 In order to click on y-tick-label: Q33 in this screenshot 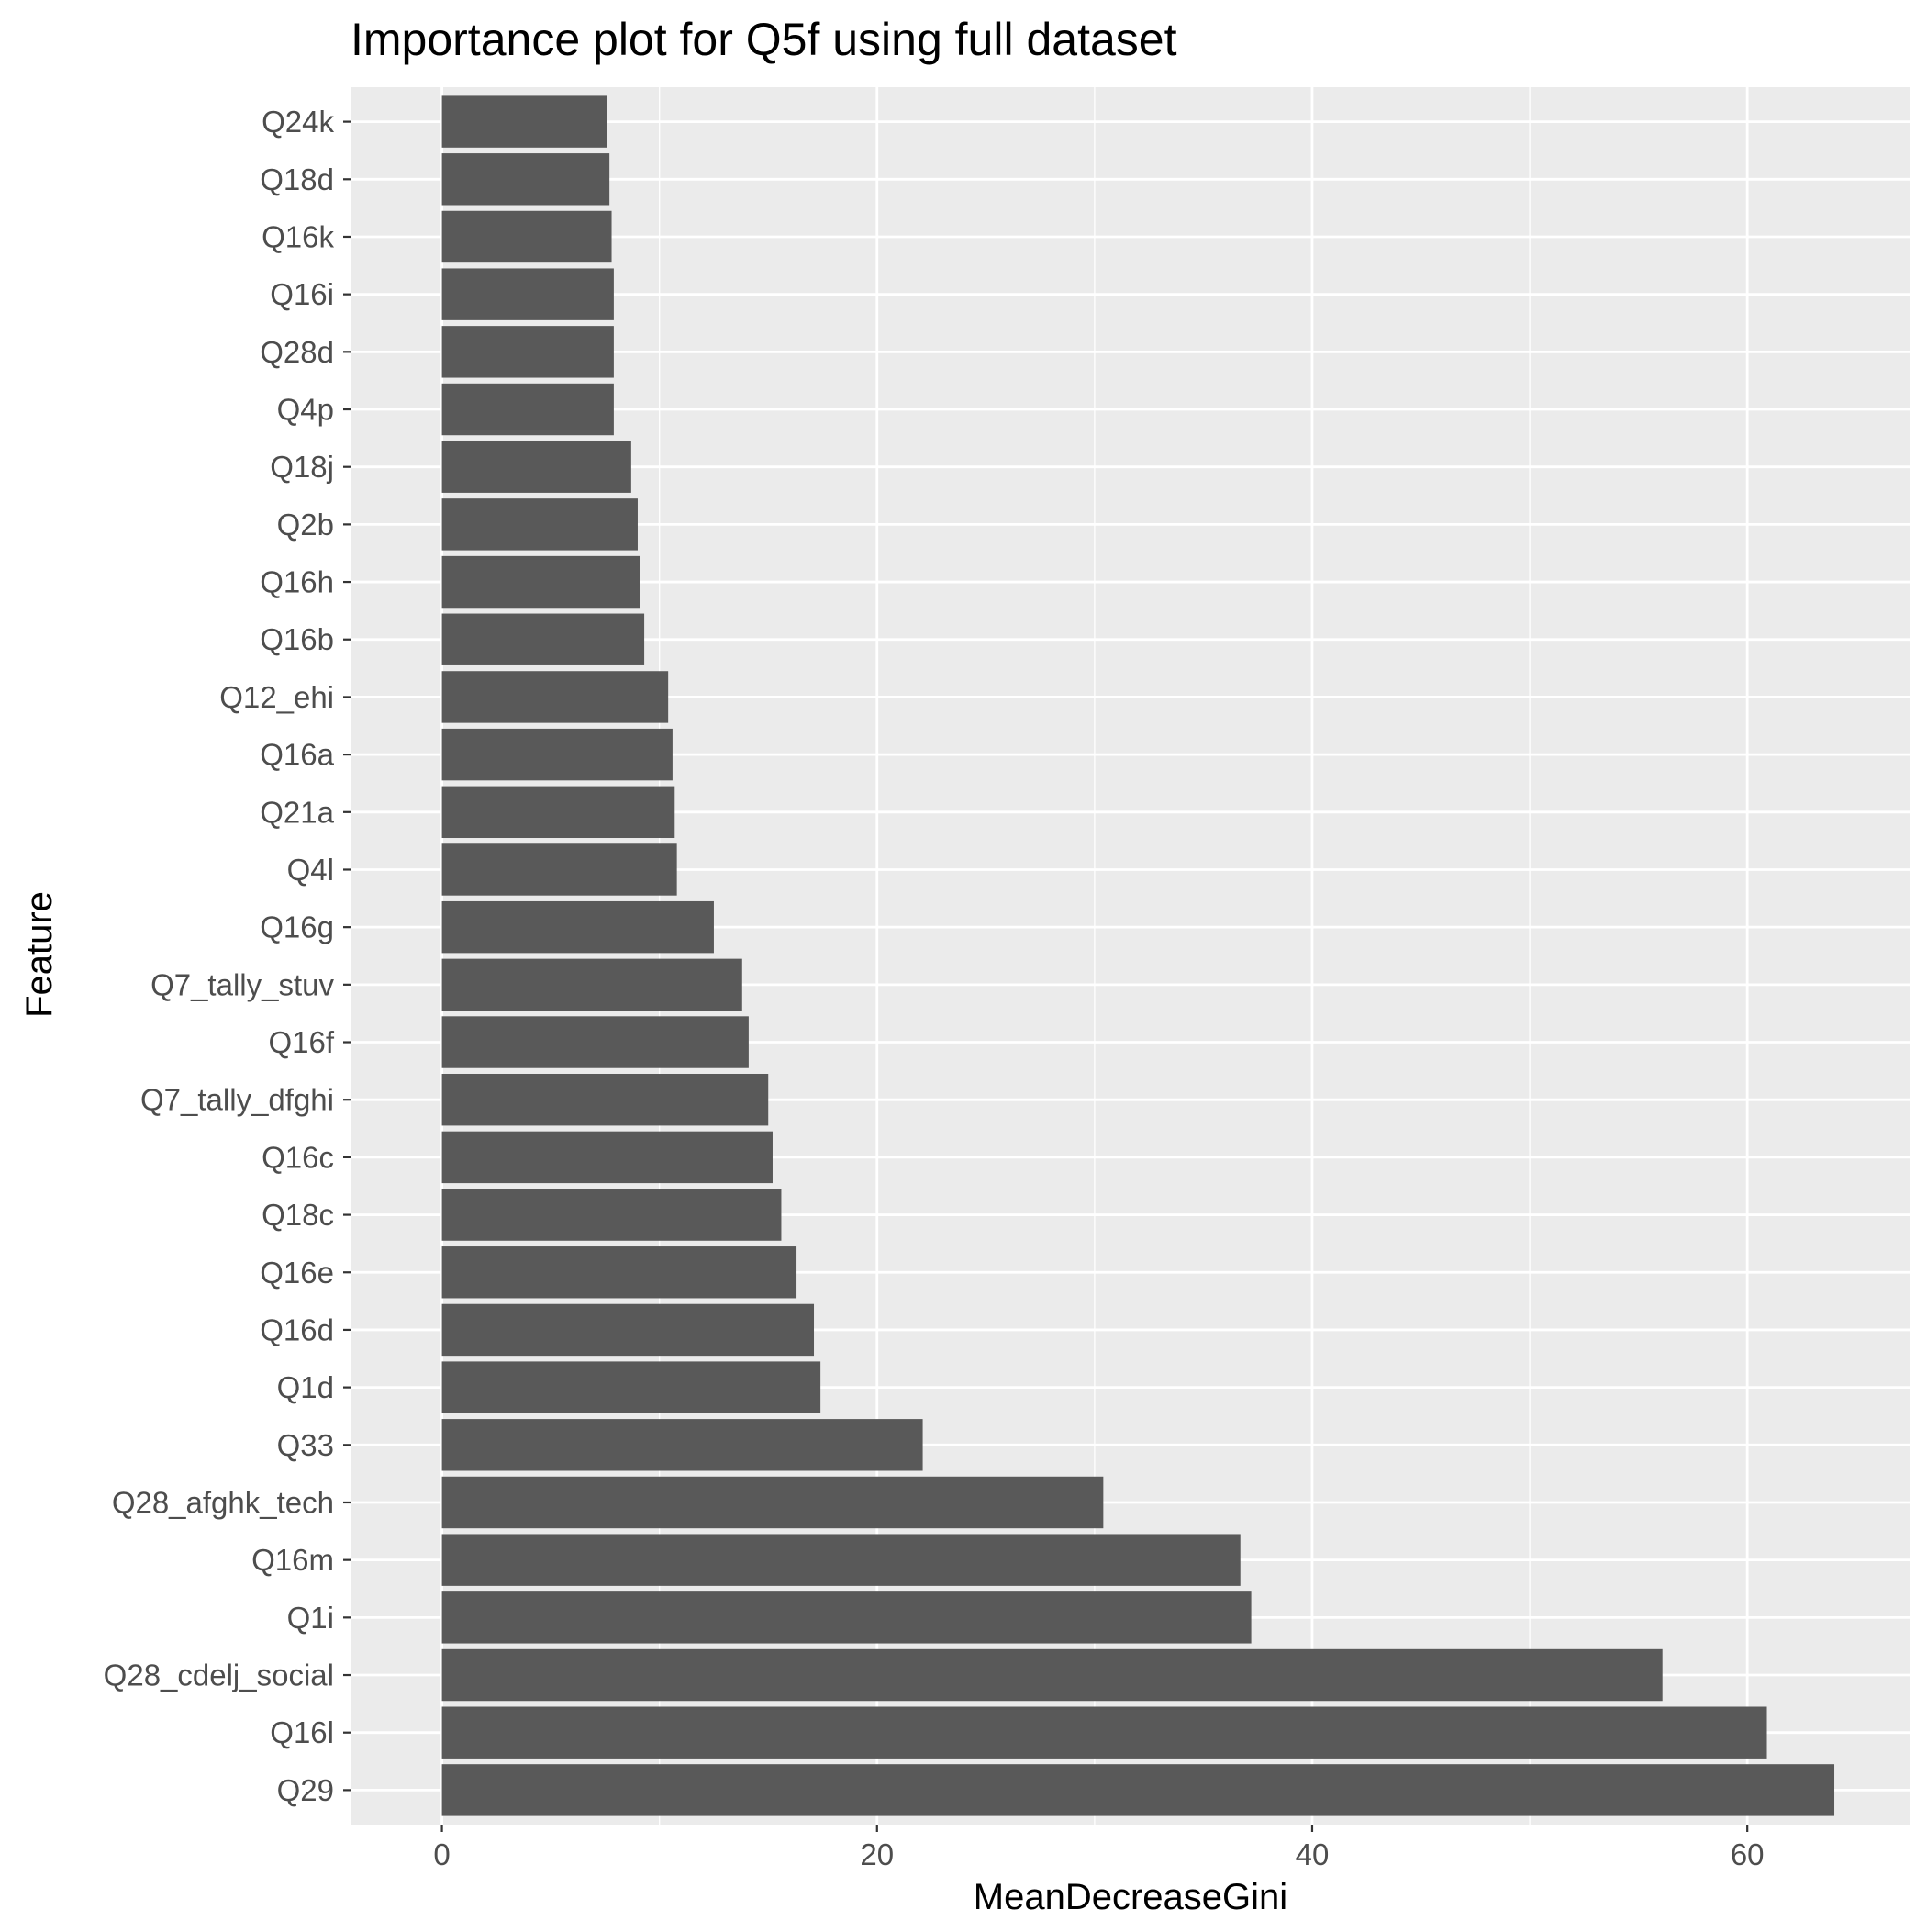, I will do `click(305, 1445)`.